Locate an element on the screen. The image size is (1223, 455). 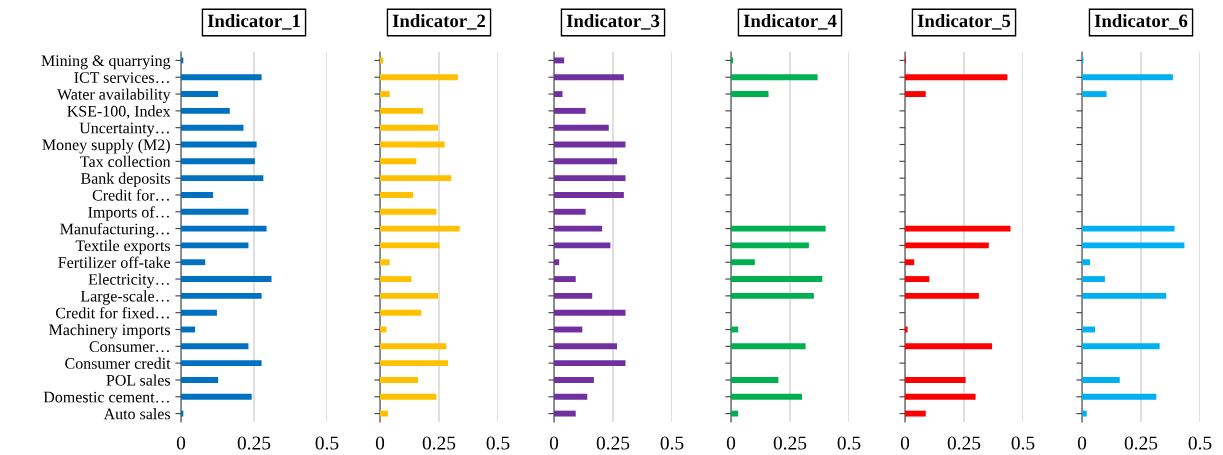
y-tick-label: Money supply (M2) is located at coordinates (106, 146).